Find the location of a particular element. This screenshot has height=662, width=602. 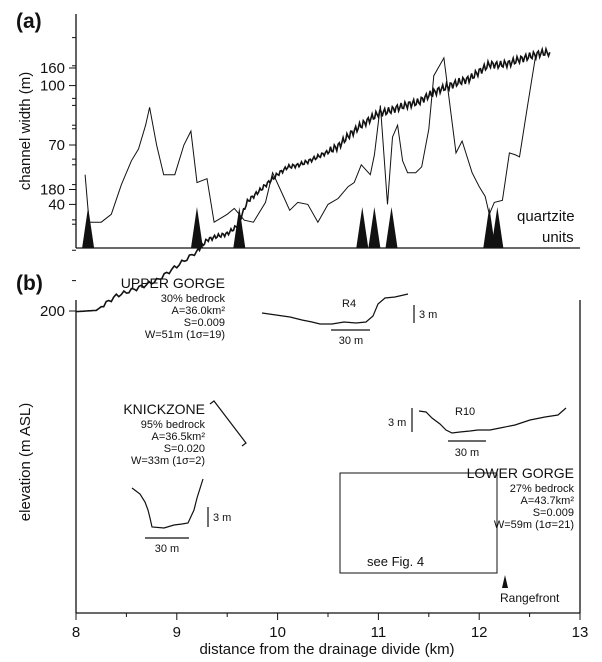

panel-b-yticks: 160 180 200 is located at coordinates (58, 178).